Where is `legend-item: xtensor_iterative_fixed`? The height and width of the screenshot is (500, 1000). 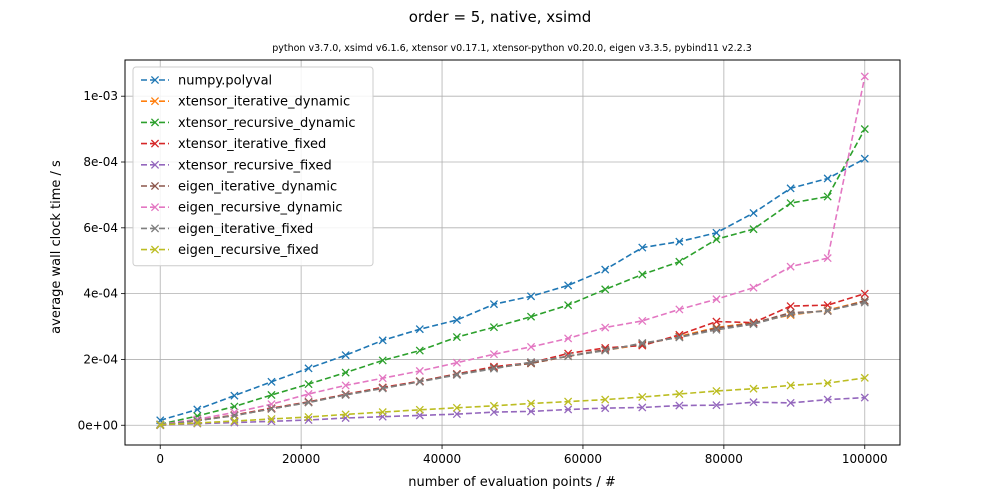
legend-item: xtensor_iterative_fixed is located at coordinates (233, 144).